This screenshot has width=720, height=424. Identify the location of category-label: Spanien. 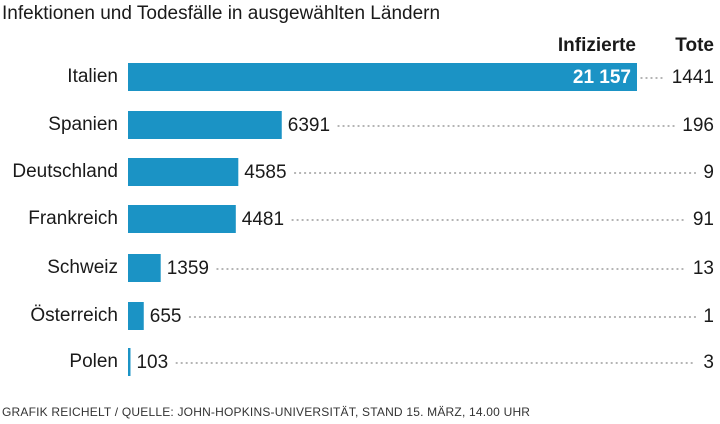
(83, 124).